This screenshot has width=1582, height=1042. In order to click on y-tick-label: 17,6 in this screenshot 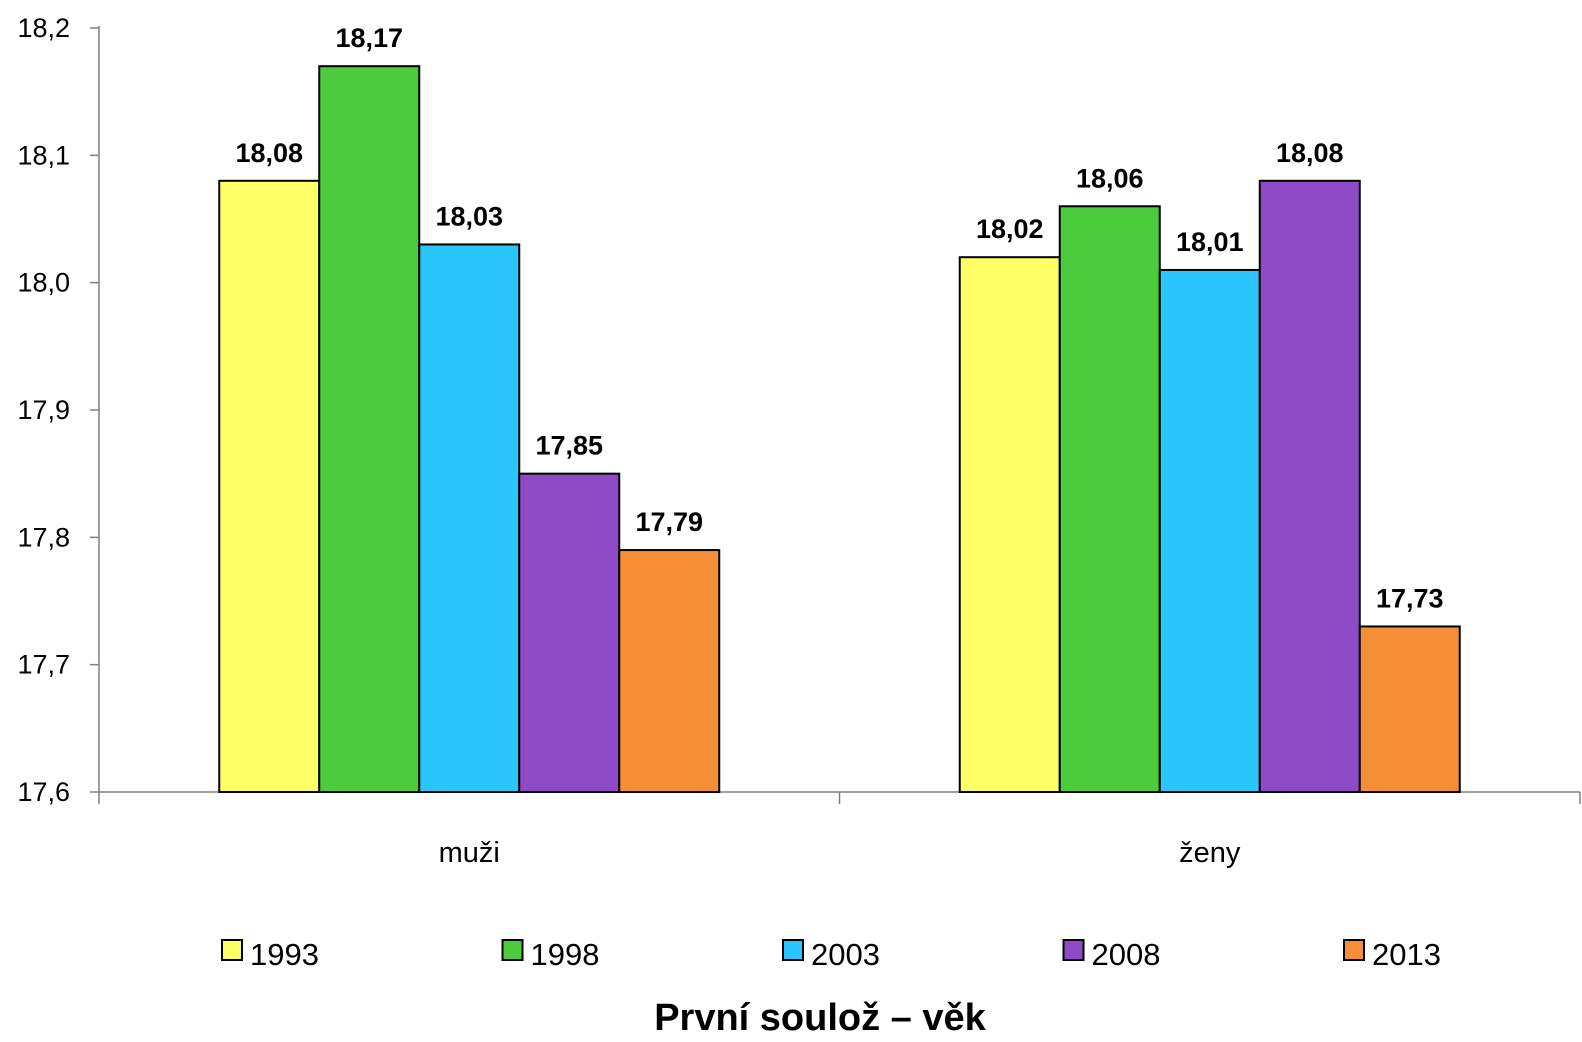, I will do `click(43, 792)`.